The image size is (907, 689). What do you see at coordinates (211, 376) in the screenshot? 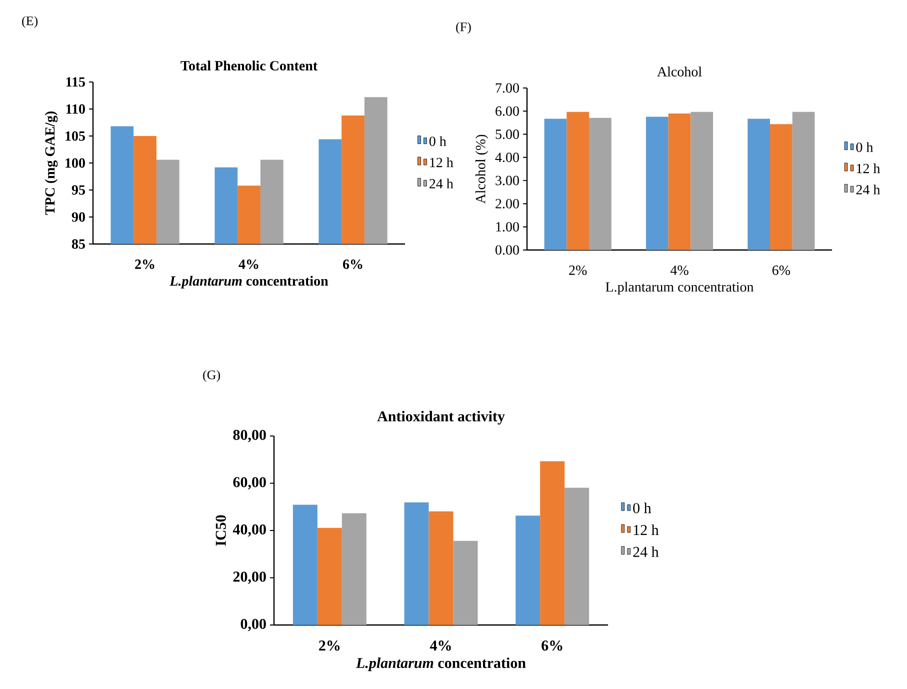
I see `text: (G)` at bounding box center [211, 376].